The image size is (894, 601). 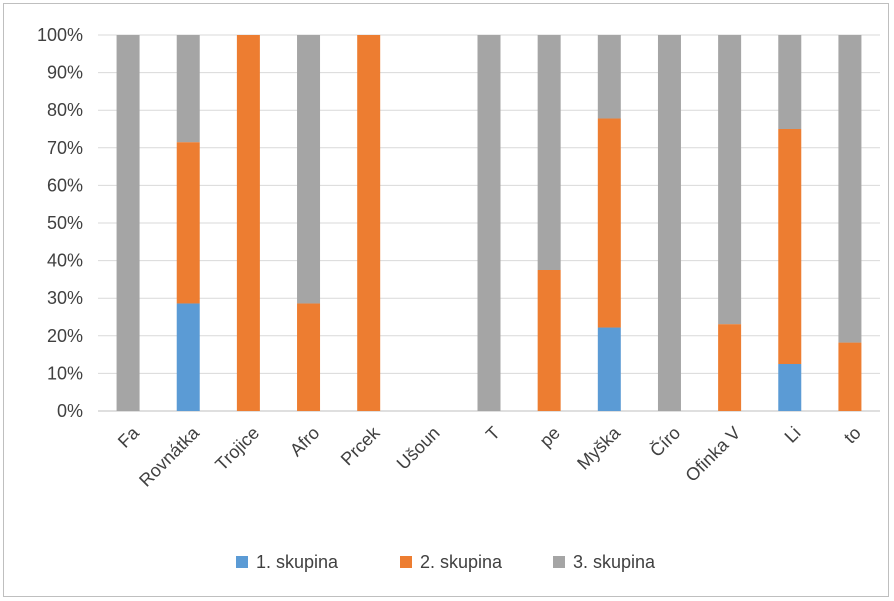 I want to click on y-tick-label: 70%, so click(x=65, y=148).